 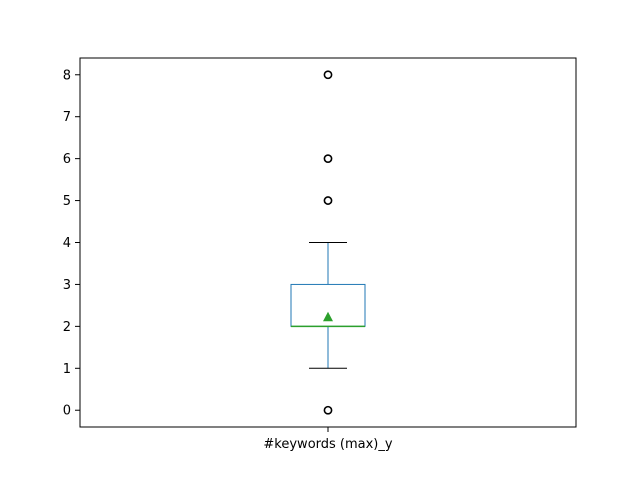 I want to click on y-axis: 0 1 2 3 4 5 6 7 8, so click(x=71, y=243).